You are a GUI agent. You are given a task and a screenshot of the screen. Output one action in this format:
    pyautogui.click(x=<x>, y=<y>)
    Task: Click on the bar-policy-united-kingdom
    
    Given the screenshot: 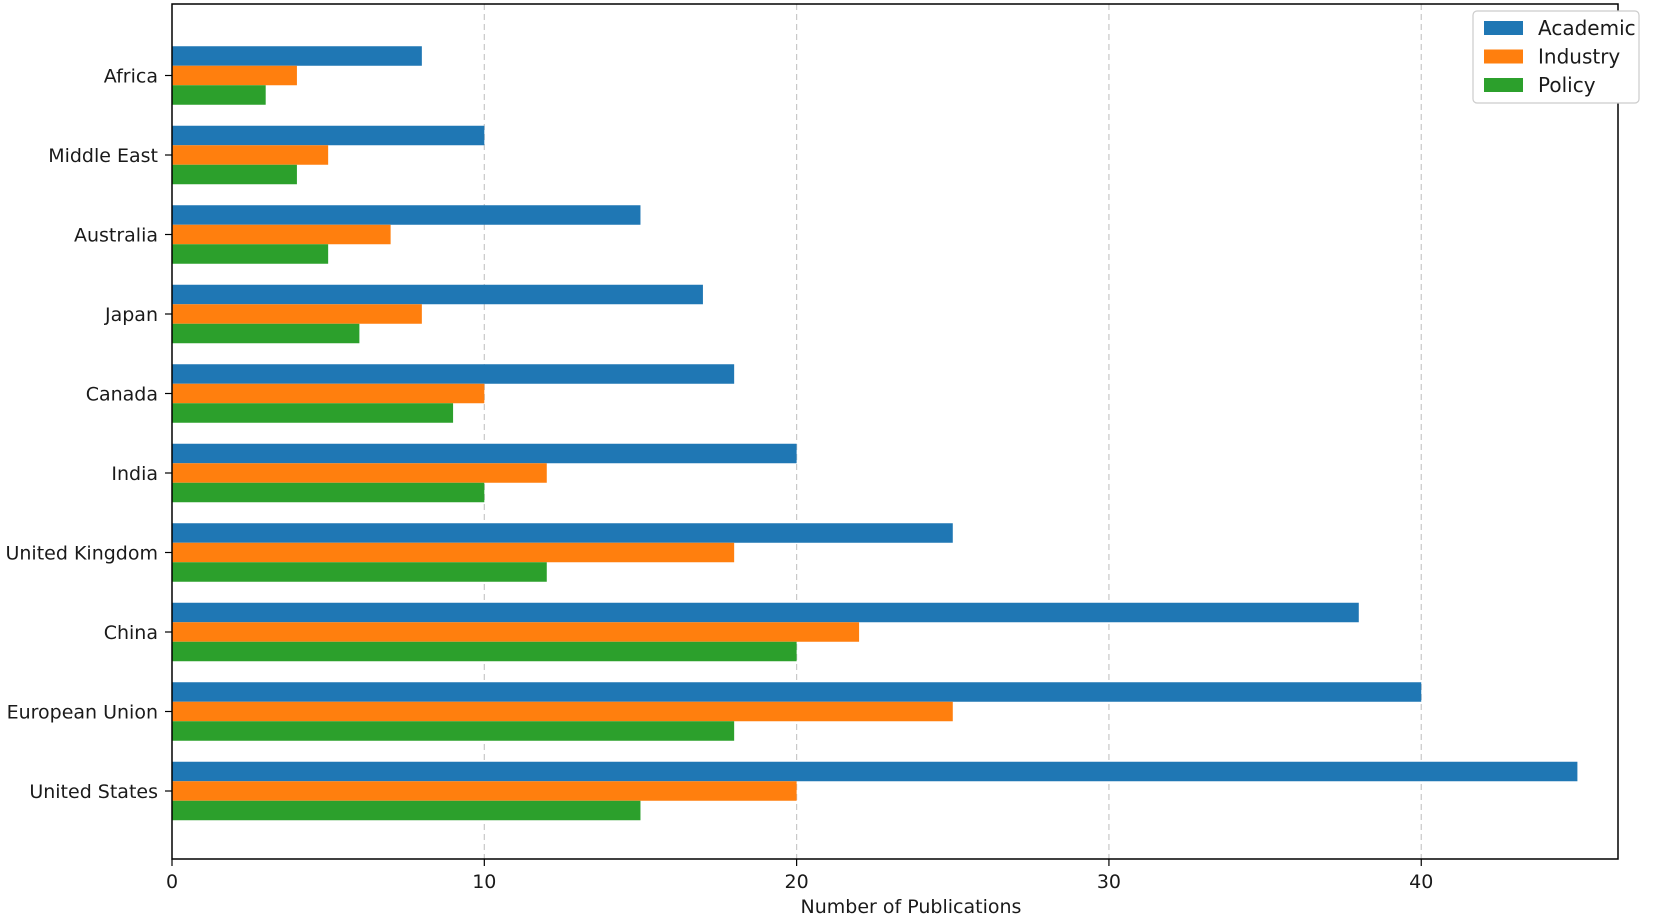 What is the action you would take?
    pyautogui.click(x=359, y=572)
    